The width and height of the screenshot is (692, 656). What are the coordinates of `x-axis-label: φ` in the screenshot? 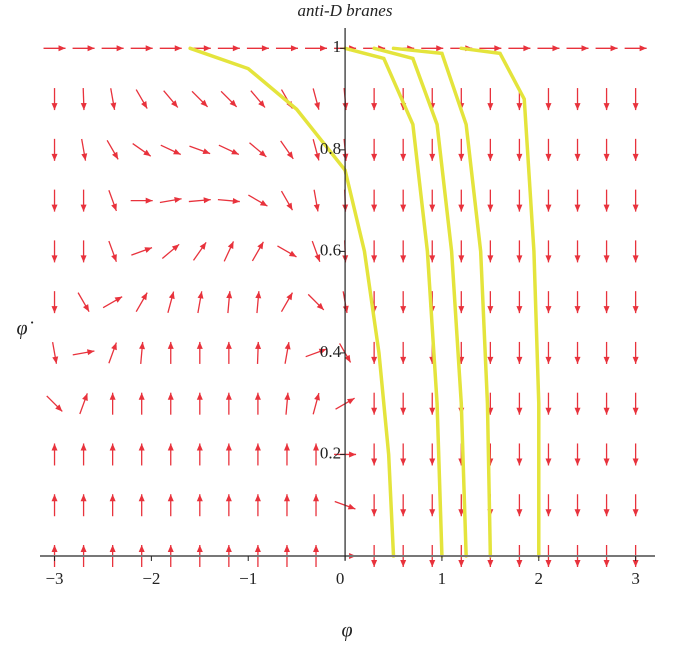 It's located at (346, 631).